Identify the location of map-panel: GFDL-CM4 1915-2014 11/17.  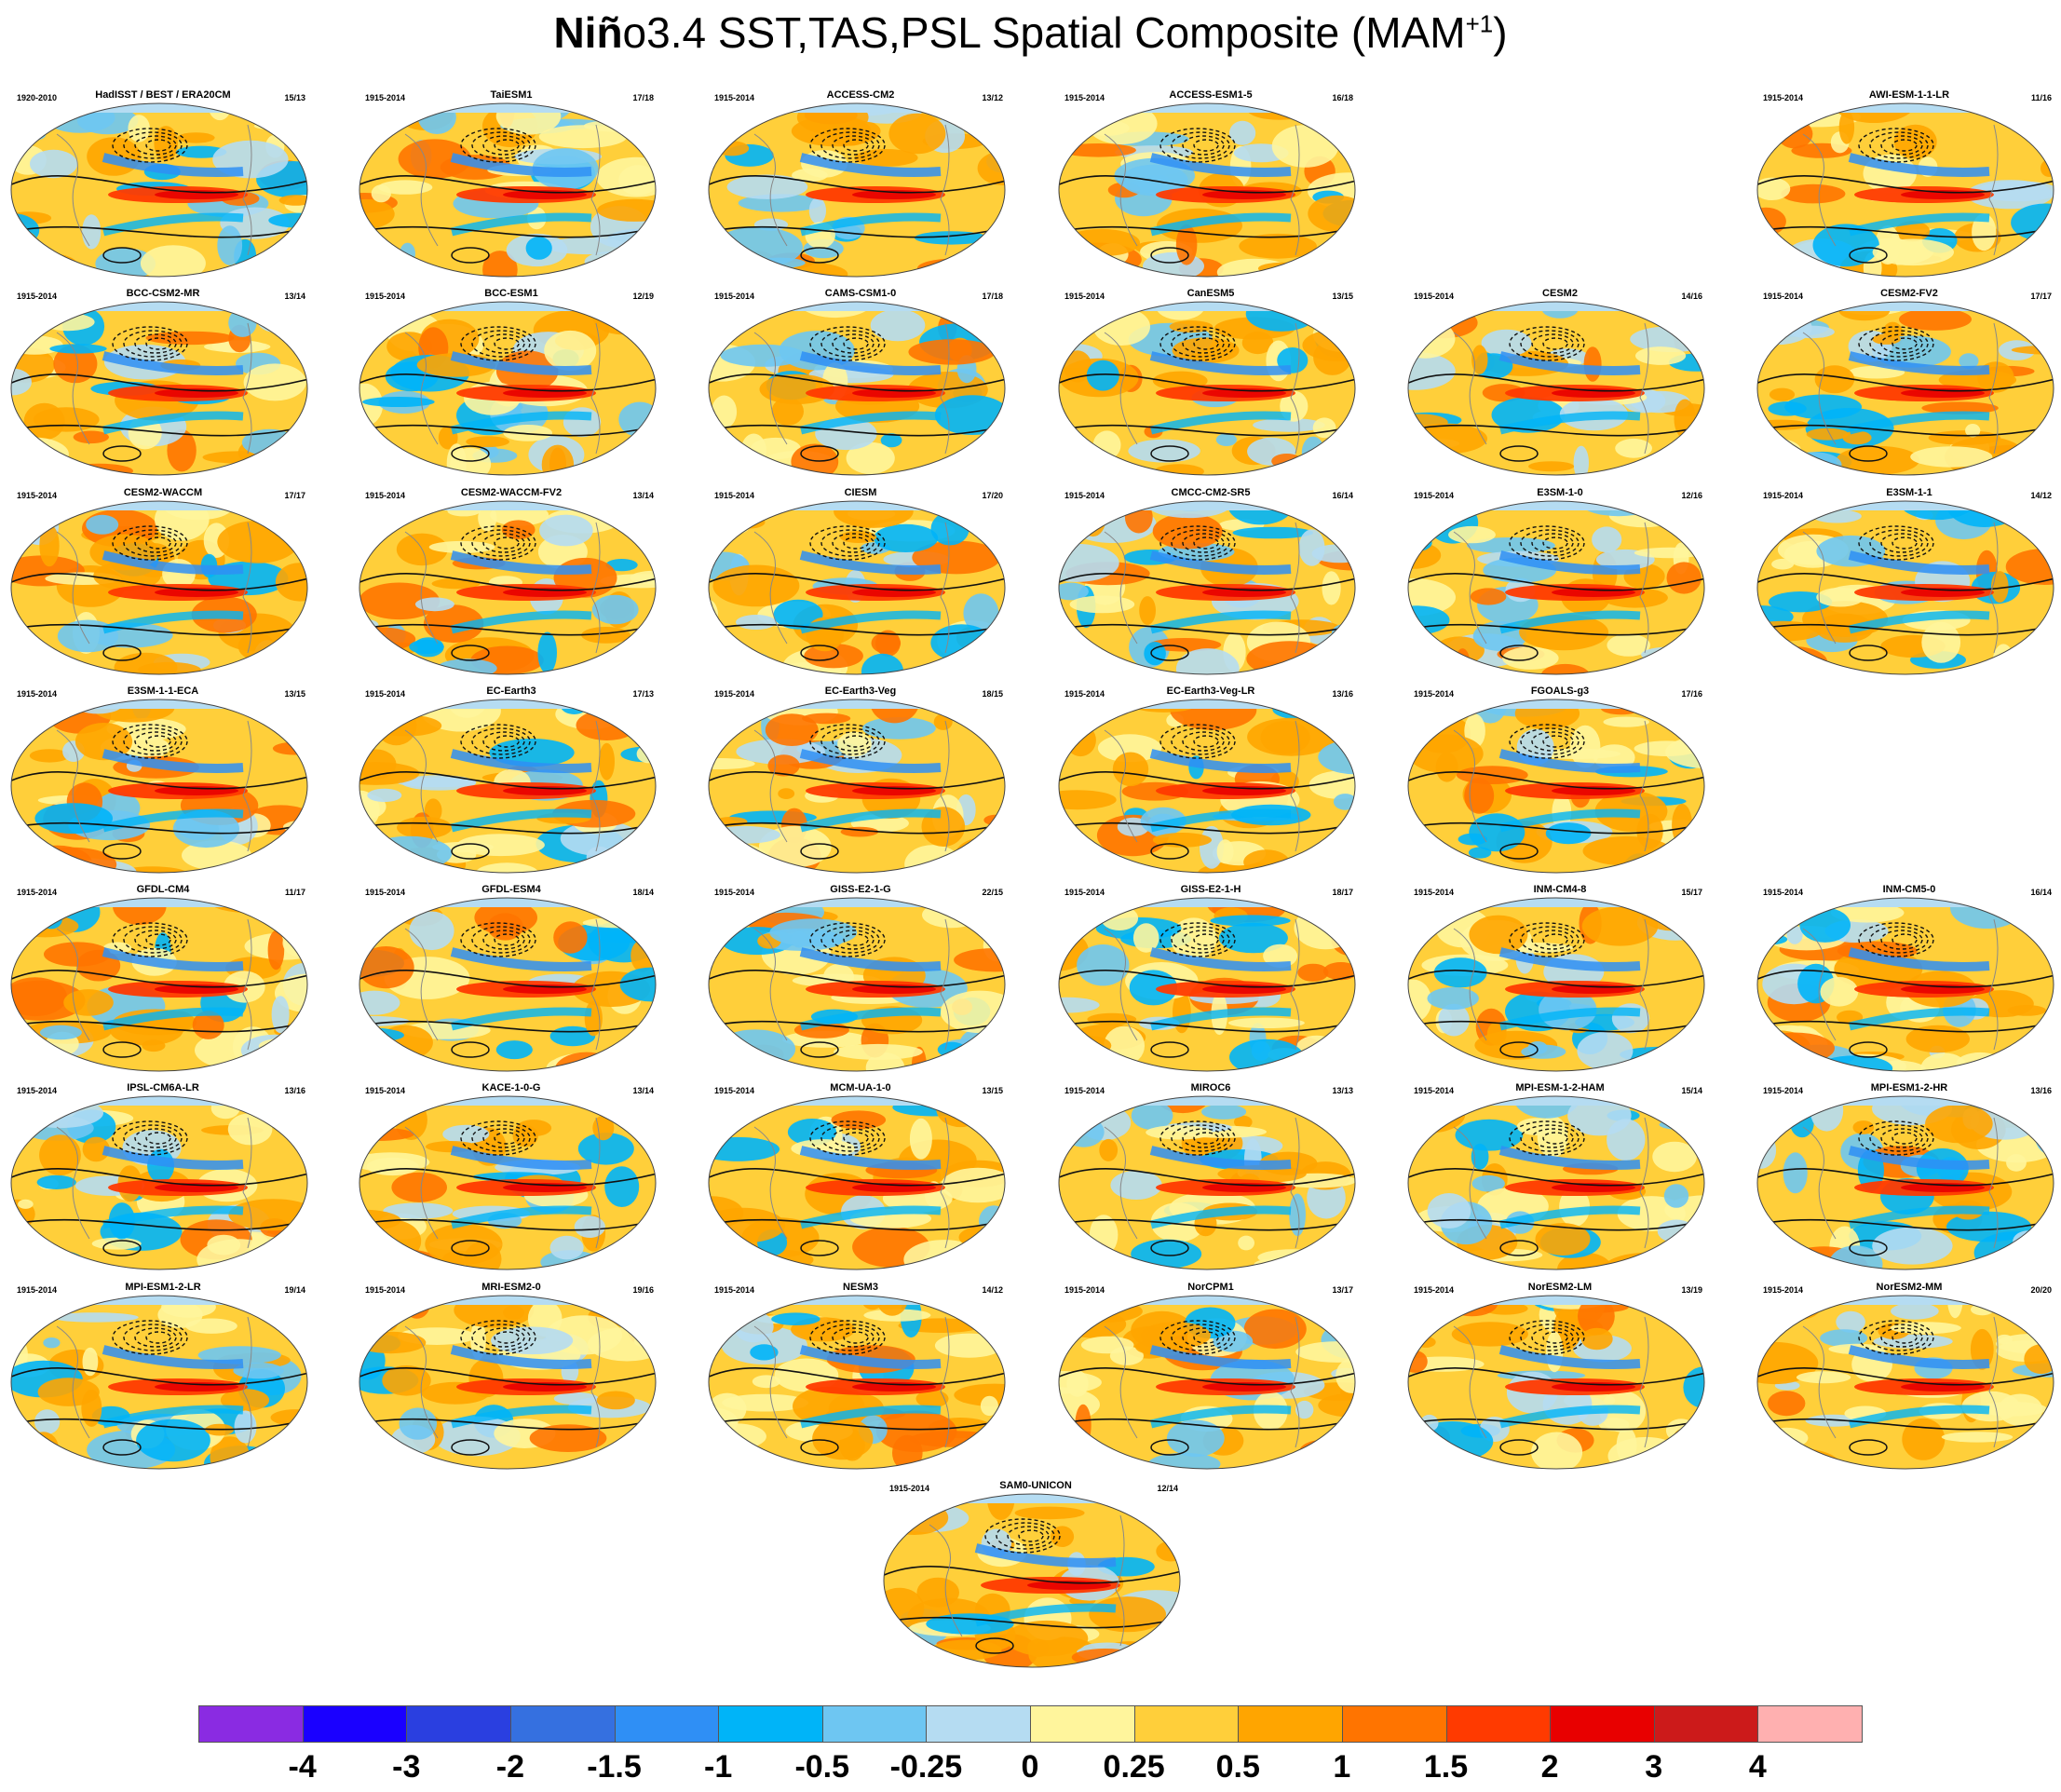
(163, 979).